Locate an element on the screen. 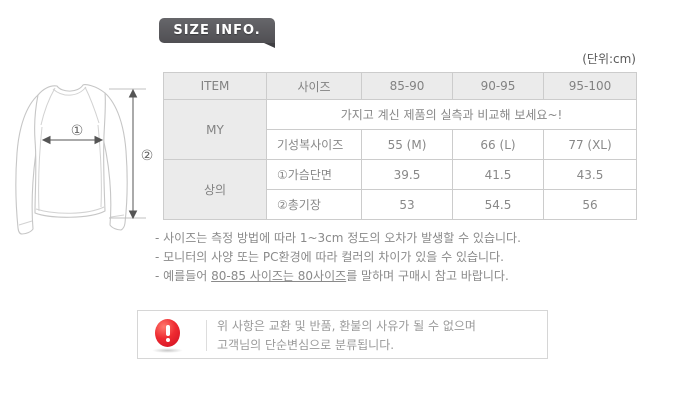 Image resolution: width=700 pixels, height=401 pixels. header-item: ITEM is located at coordinates (215, 86).